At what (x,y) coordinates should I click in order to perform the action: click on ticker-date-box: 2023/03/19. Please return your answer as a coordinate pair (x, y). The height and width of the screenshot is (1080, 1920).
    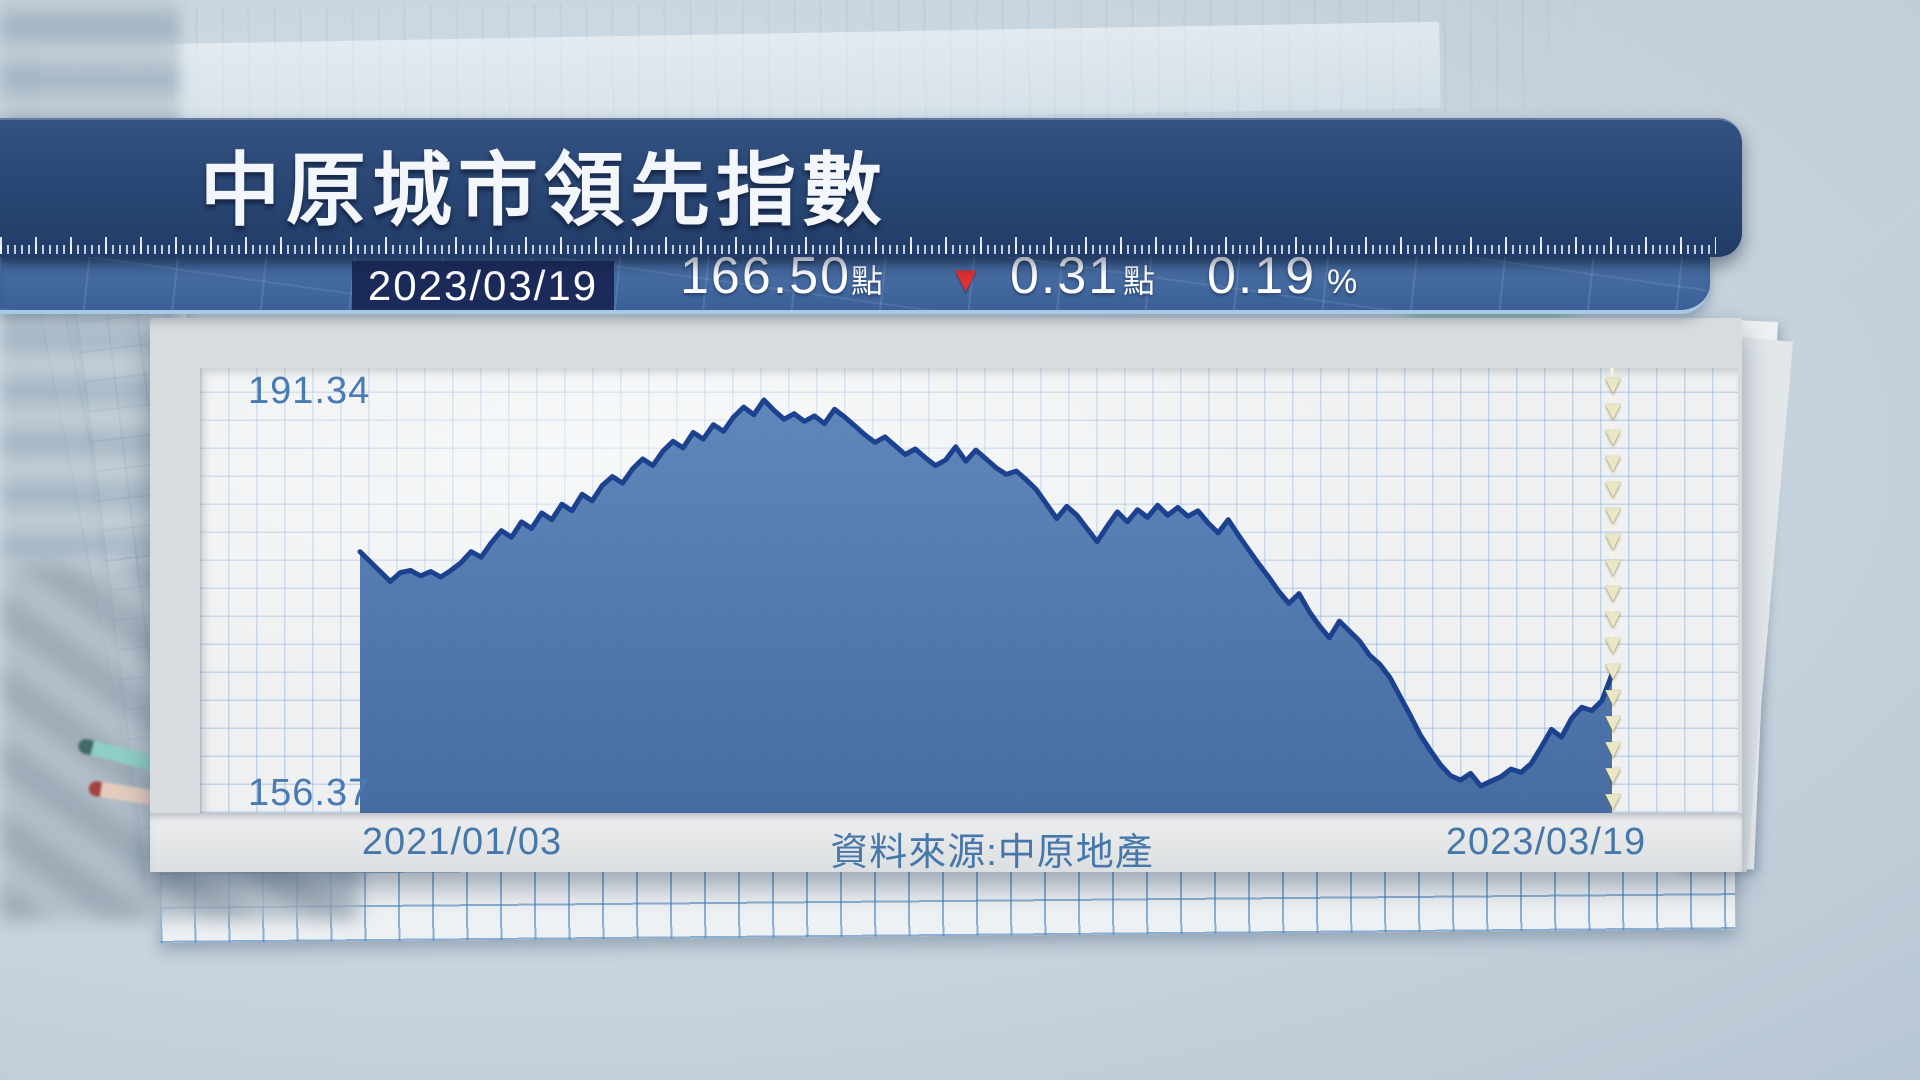
    Looking at the image, I should click on (483, 285).